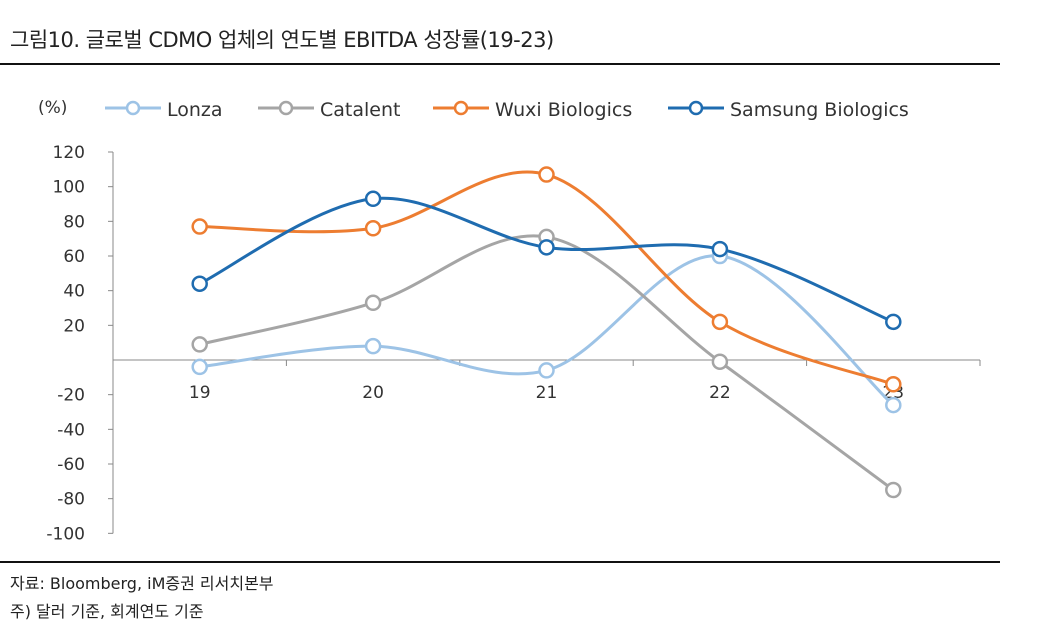 This screenshot has height=638, width=1048. What do you see at coordinates (500, 562) in the screenshot?
I see `bottom-divider` at bounding box center [500, 562].